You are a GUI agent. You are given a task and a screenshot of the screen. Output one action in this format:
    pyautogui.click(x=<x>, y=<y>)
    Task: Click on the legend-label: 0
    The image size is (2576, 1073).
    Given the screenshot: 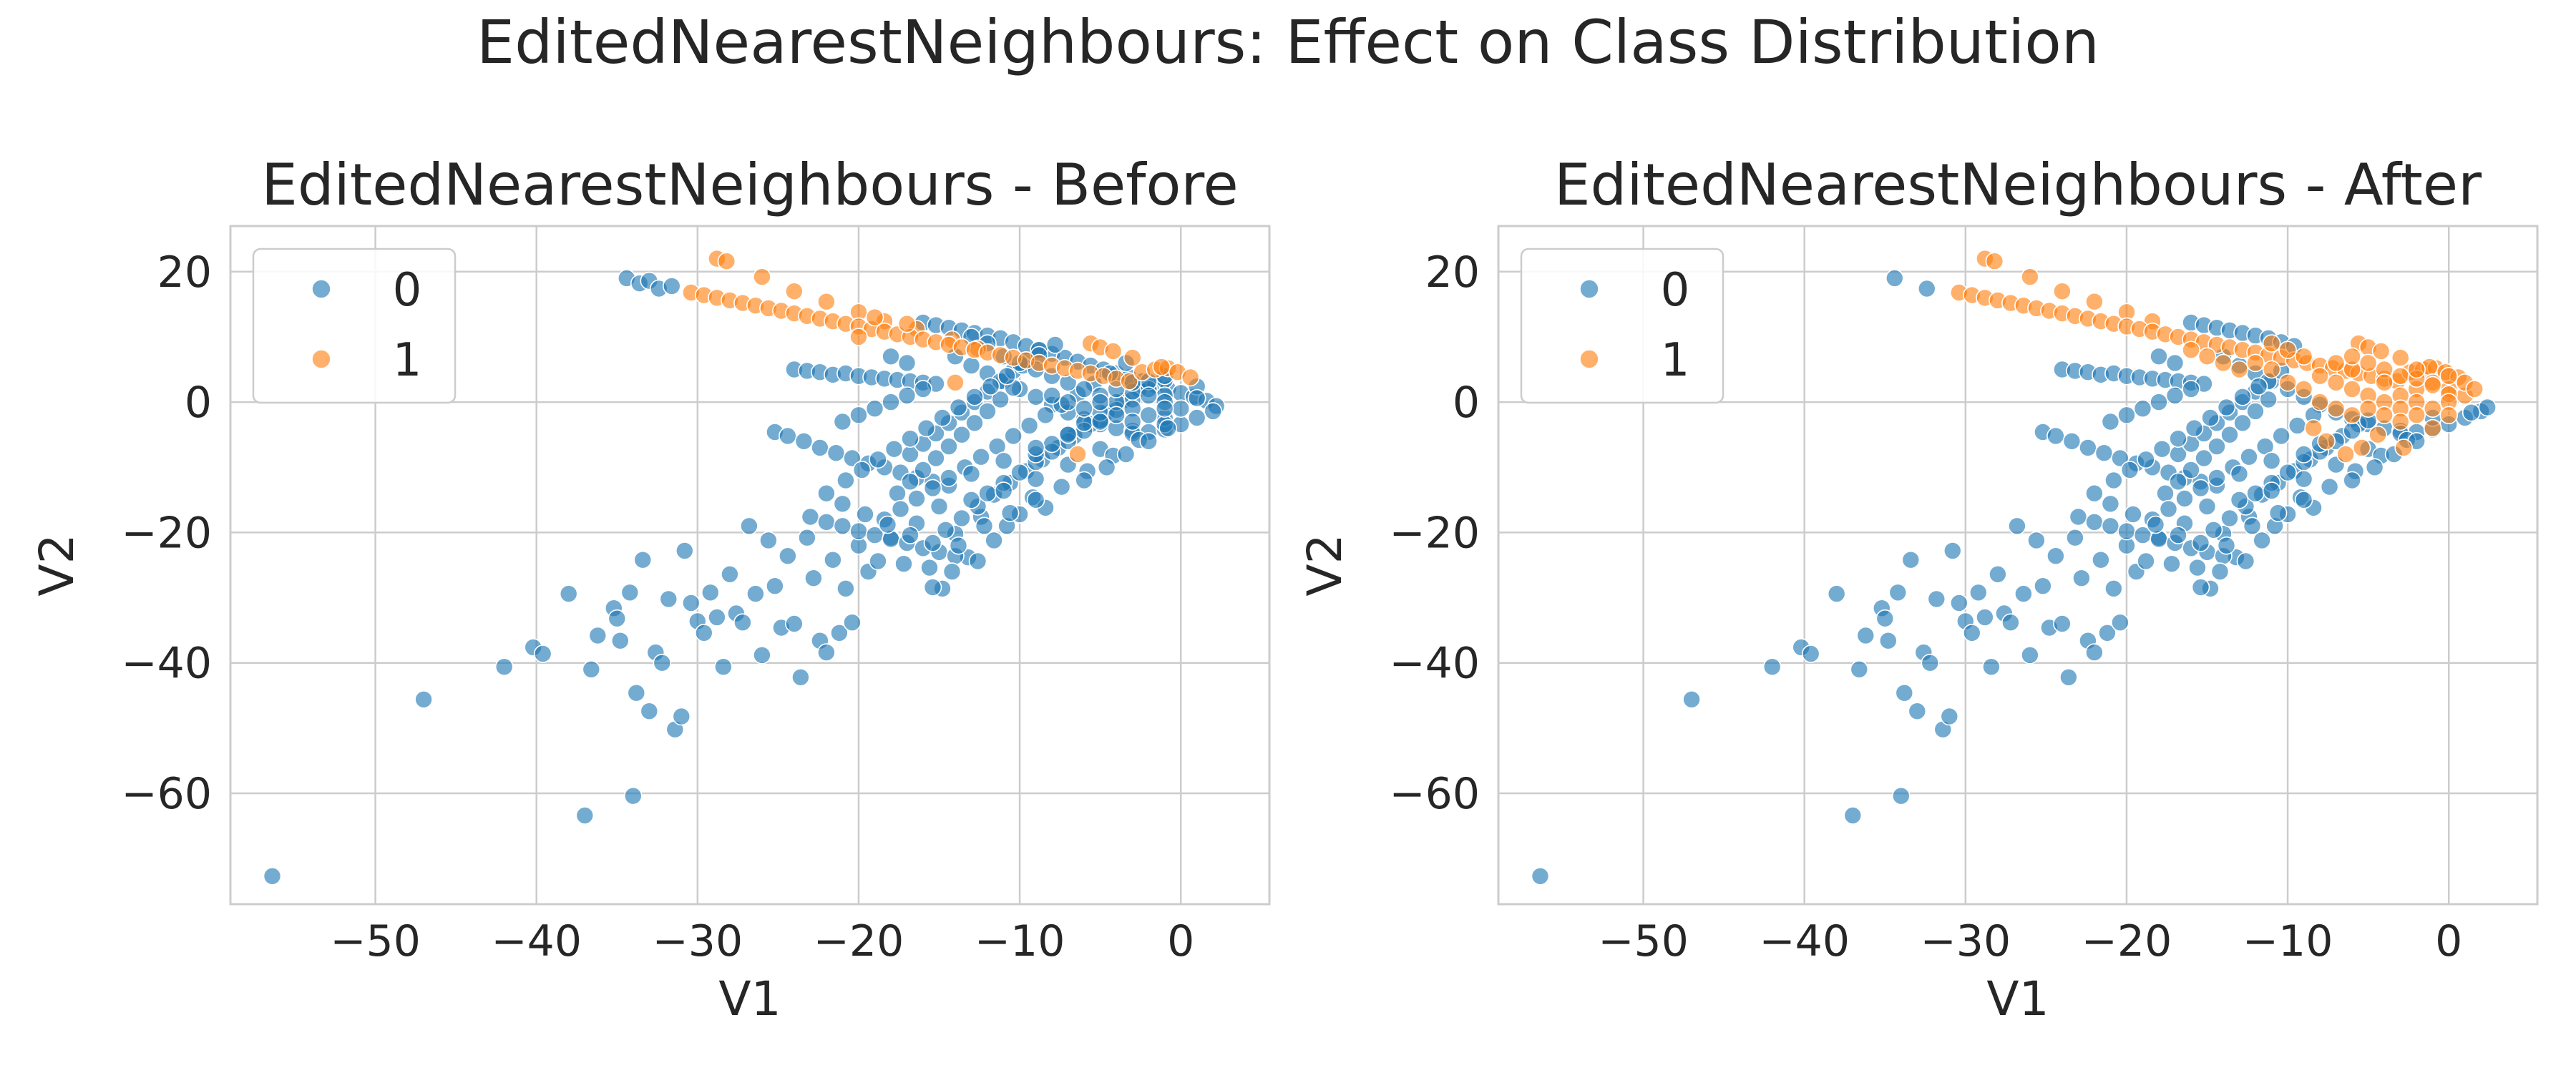 What is the action you would take?
    pyautogui.click(x=1675, y=290)
    